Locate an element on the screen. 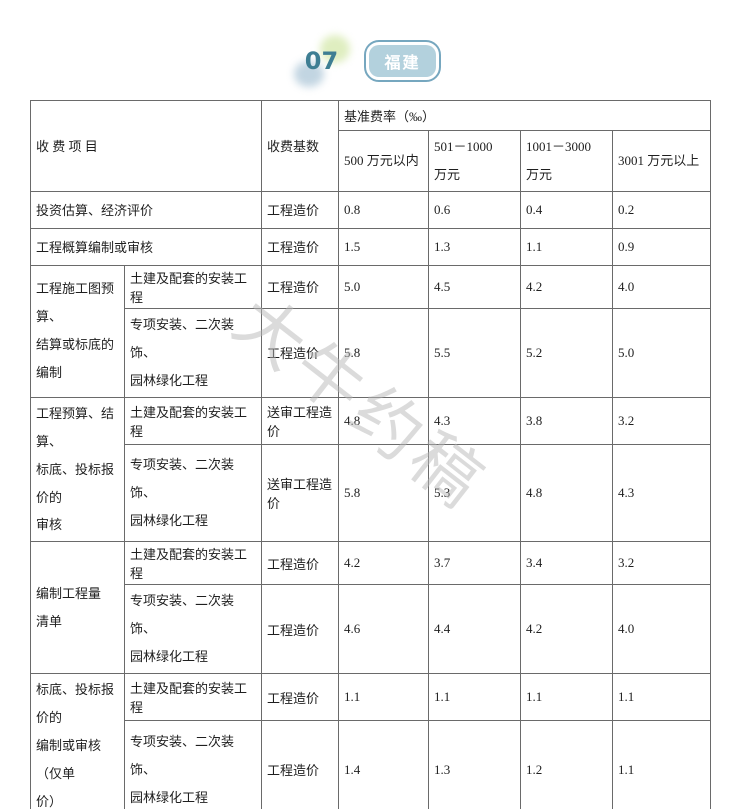  col-header-range-3: 1001－3000 万元 is located at coordinates (567, 161).